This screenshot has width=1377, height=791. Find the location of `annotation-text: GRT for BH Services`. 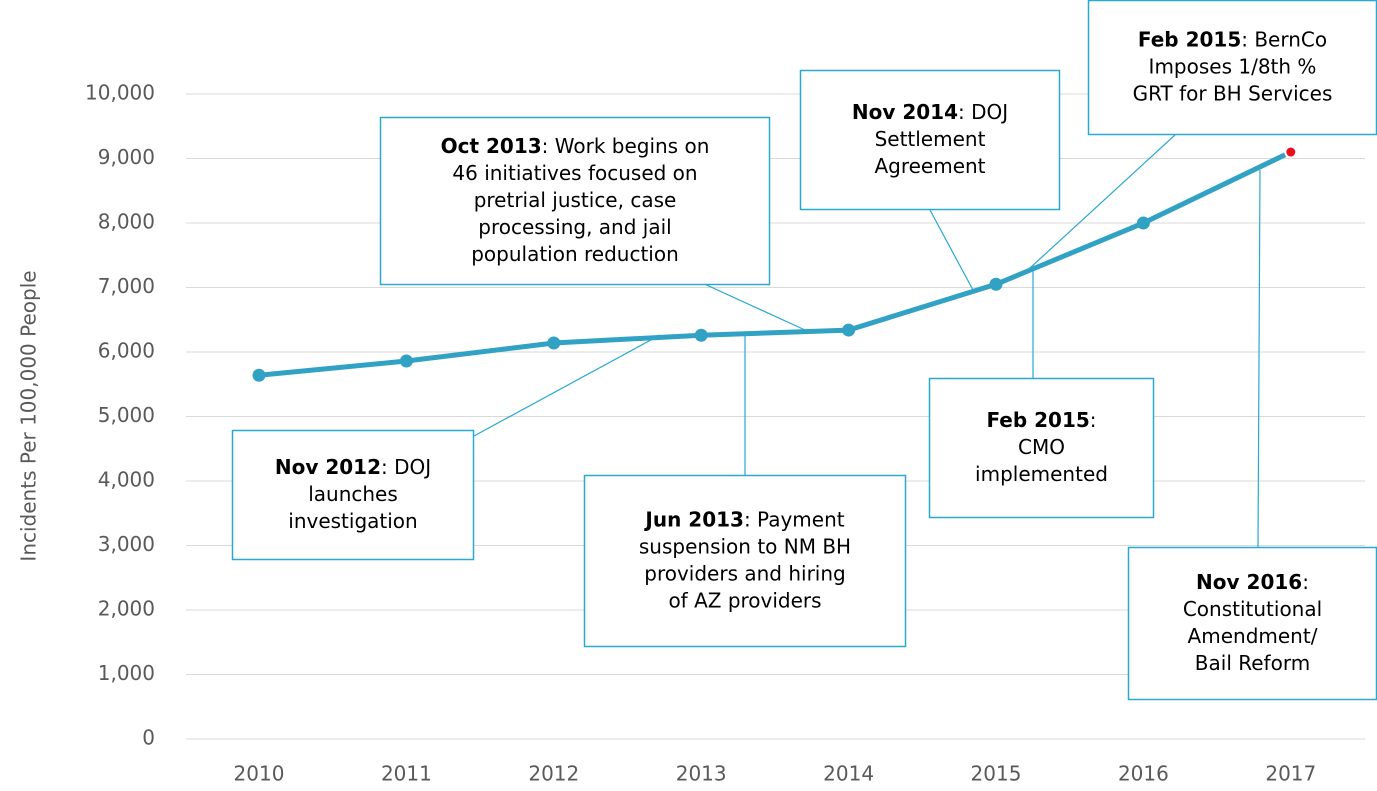

annotation-text: GRT for BH Services is located at coordinates (1233, 93).